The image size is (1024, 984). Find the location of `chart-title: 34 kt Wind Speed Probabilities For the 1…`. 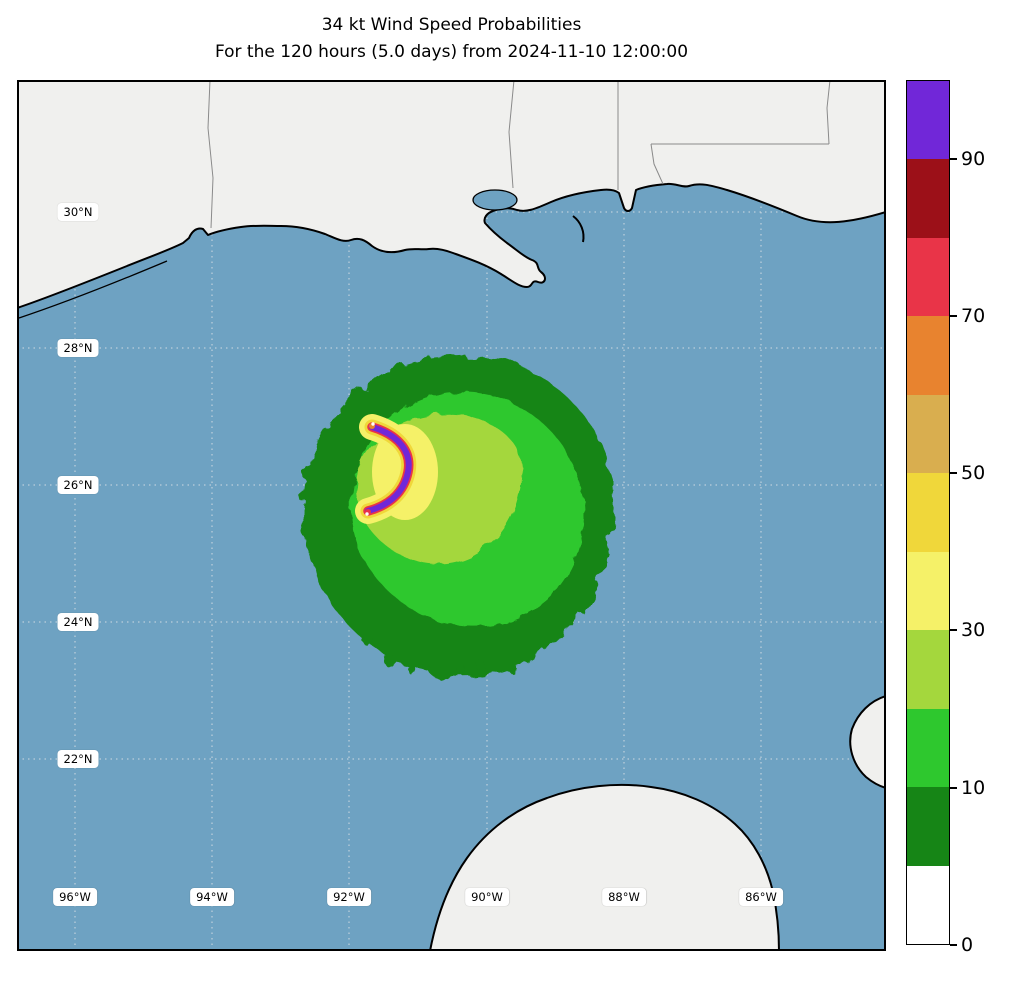

chart-title: 34 kt Wind Speed Probabilities For the 1… is located at coordinates (451, 39).